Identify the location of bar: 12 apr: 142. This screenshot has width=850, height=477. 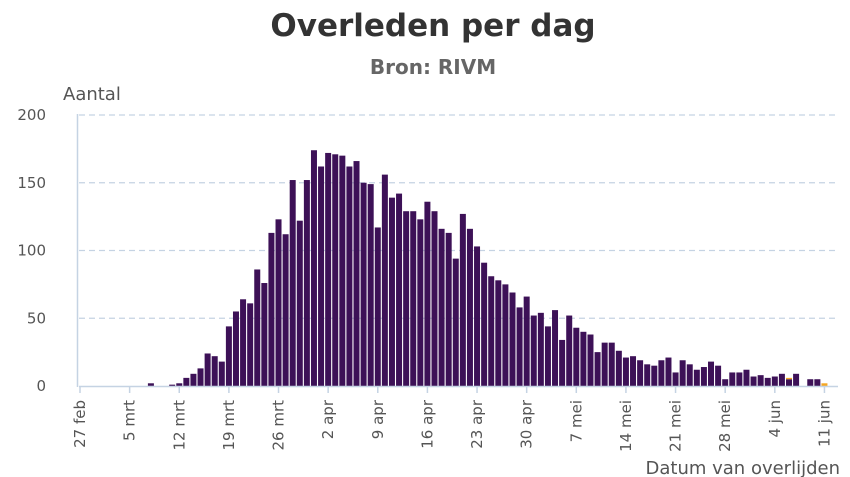
(399, 289).